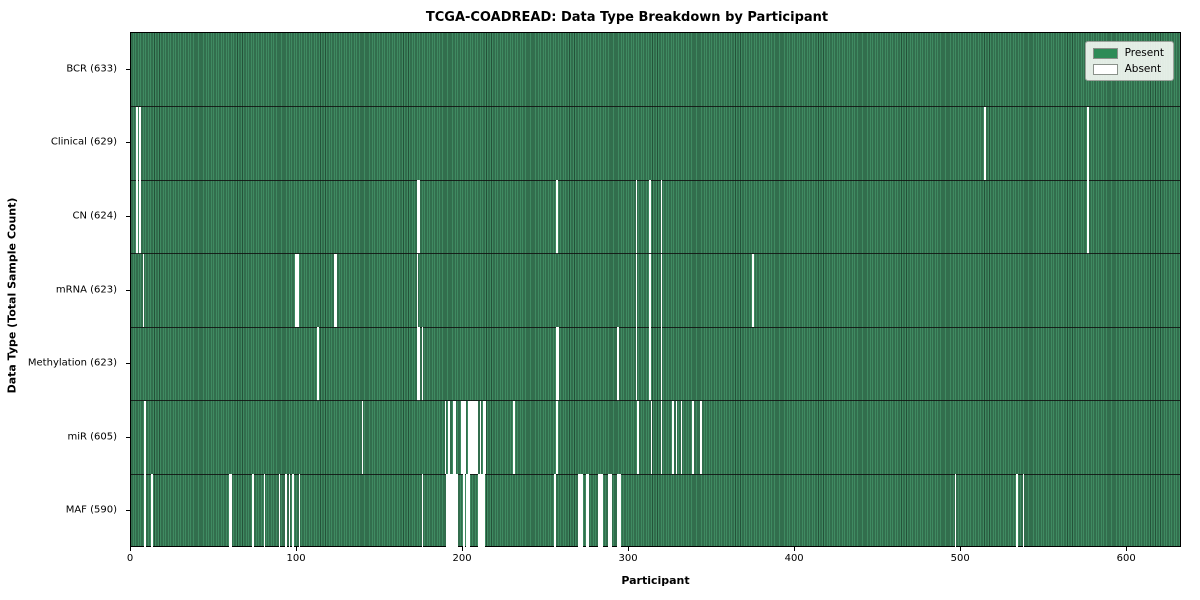  Describe the element at coordinates (1144, 53) in the screenshot. I see `legend-present-label: Present` at that location.